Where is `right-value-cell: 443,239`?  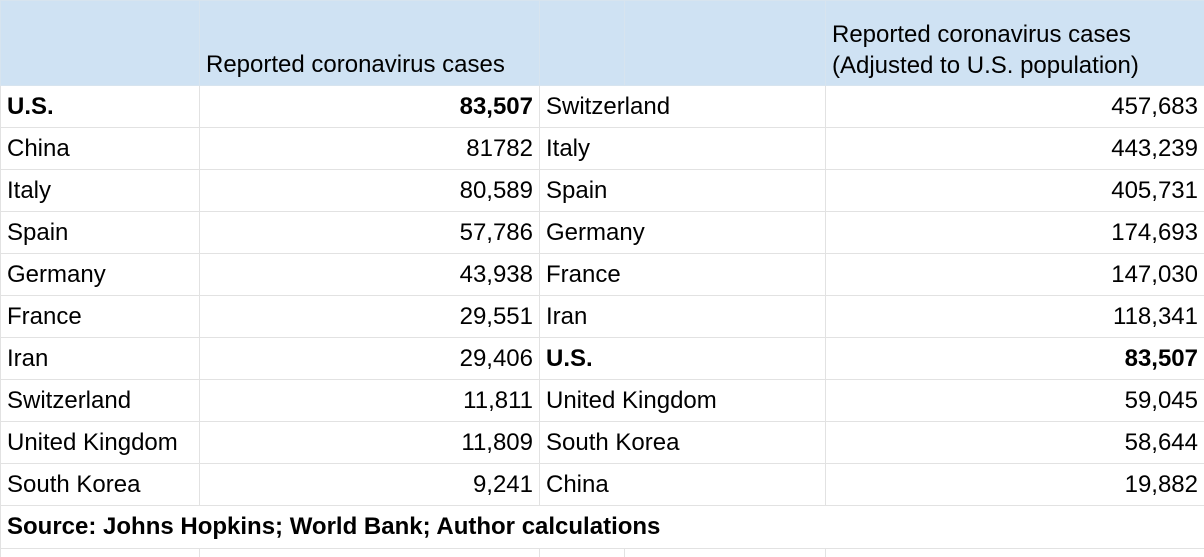 right-value-cell: 443,239 is located at coordinates (1015, 149).